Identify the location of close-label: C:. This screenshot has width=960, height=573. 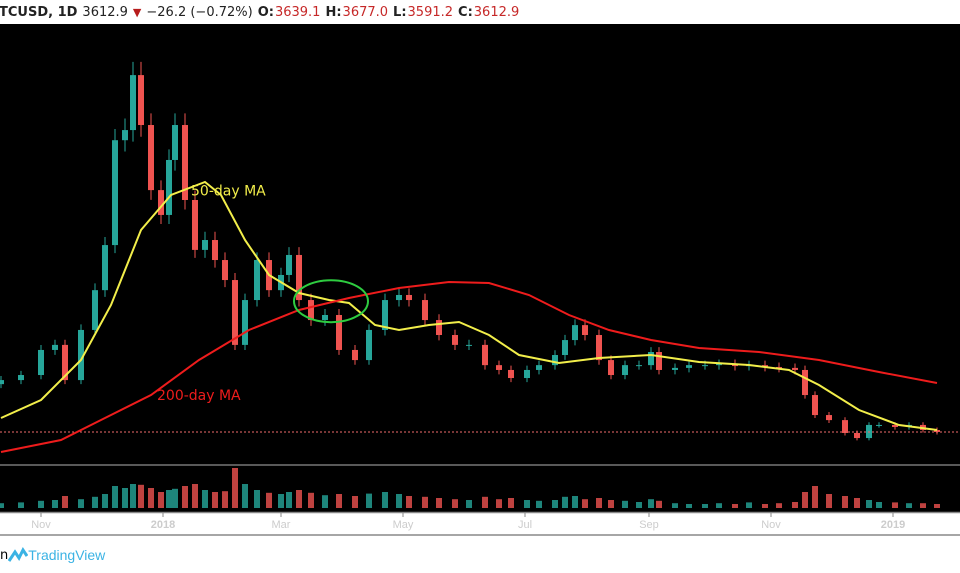
(465, 12).